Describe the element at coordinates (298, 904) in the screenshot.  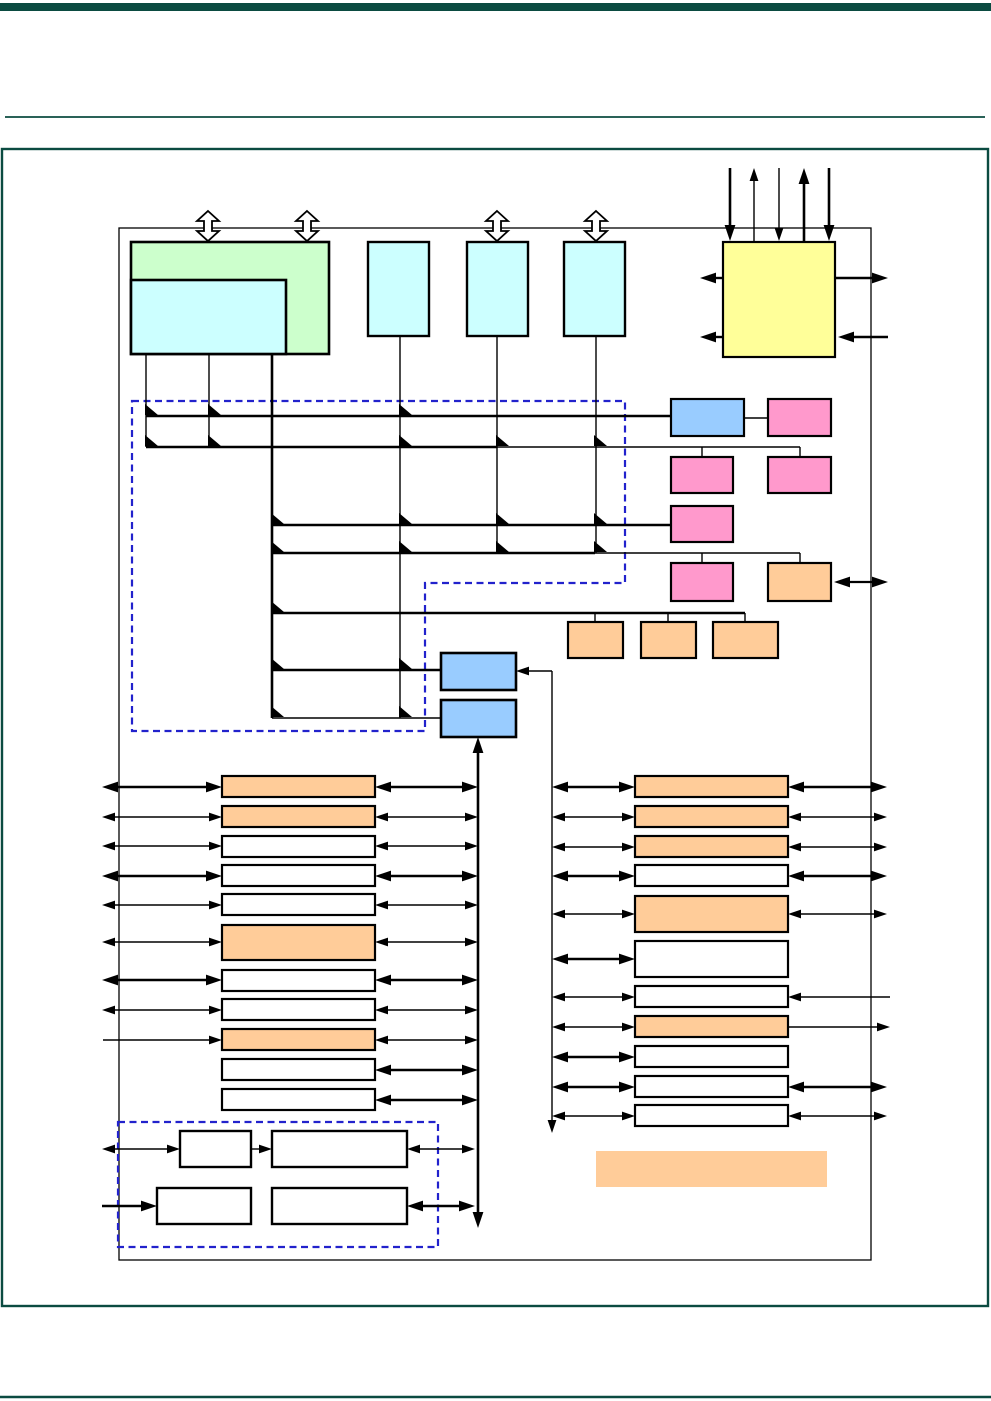
I see `left-row-5-box` at that location.